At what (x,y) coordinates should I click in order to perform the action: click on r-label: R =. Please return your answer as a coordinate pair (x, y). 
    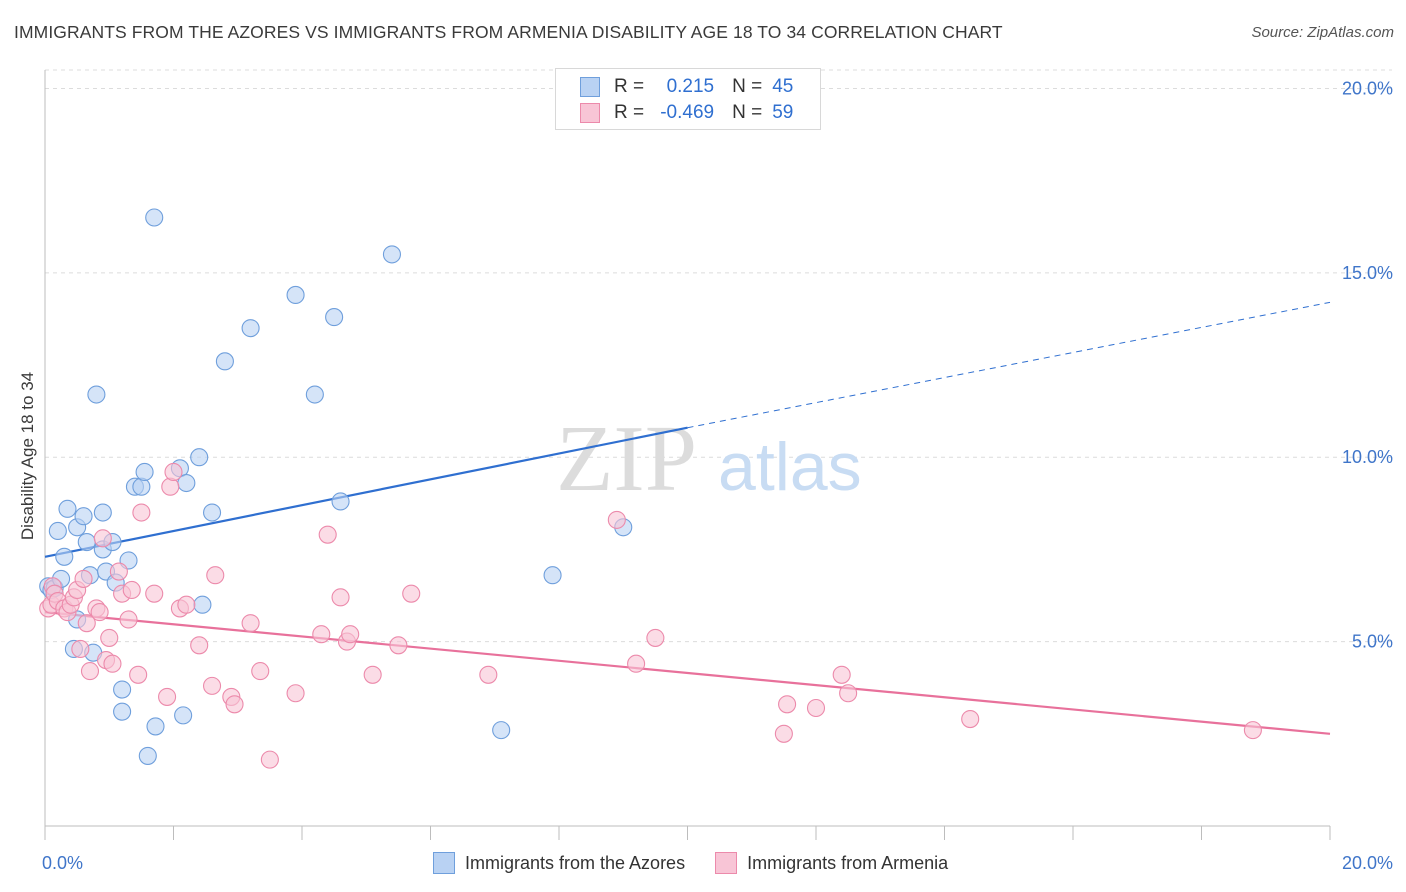
    Looking at the image, I should click on (629, 86).